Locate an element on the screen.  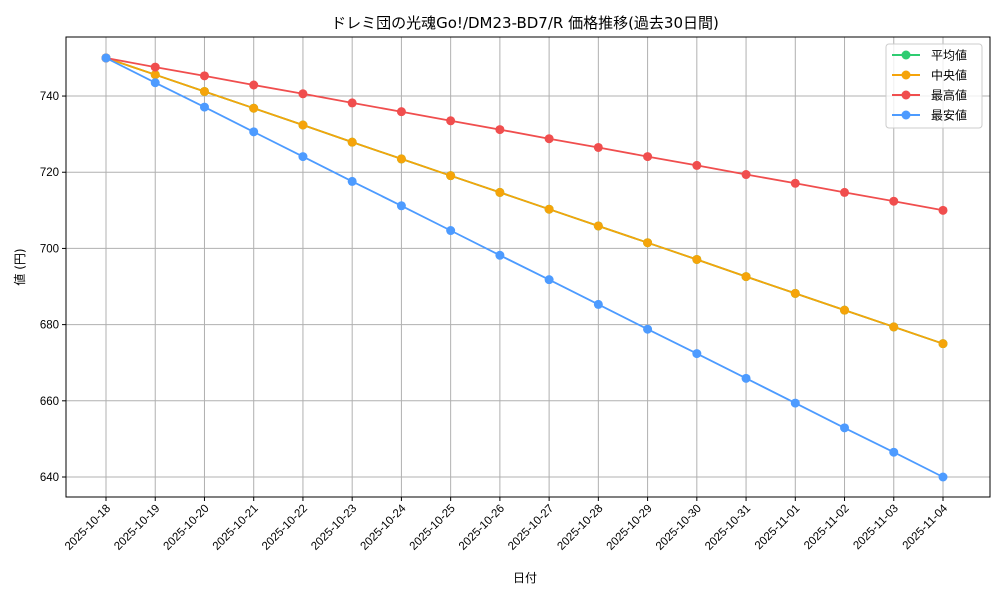
x-tick-label: 2025-10-21 is located at coordinates (236, 528).